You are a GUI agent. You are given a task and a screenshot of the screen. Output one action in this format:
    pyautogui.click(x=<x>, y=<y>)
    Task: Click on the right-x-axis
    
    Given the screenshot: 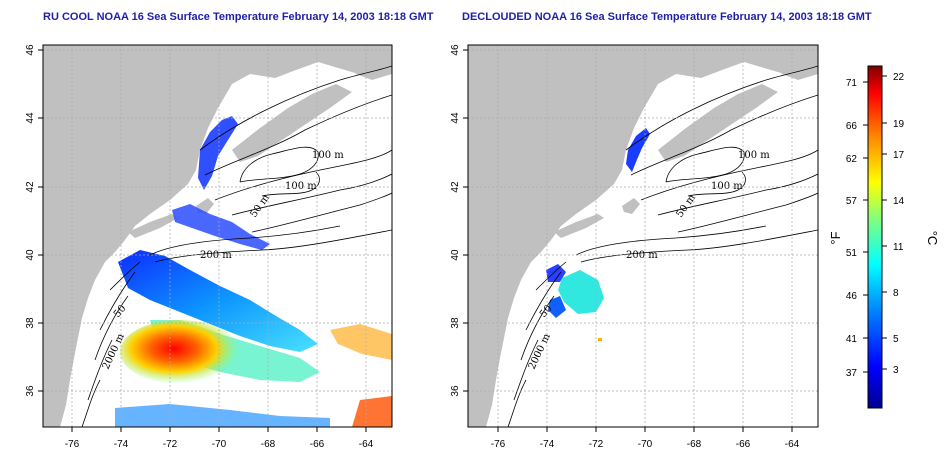 What is the action you would take?
    pyautogui.click(x=645, y=429)
    